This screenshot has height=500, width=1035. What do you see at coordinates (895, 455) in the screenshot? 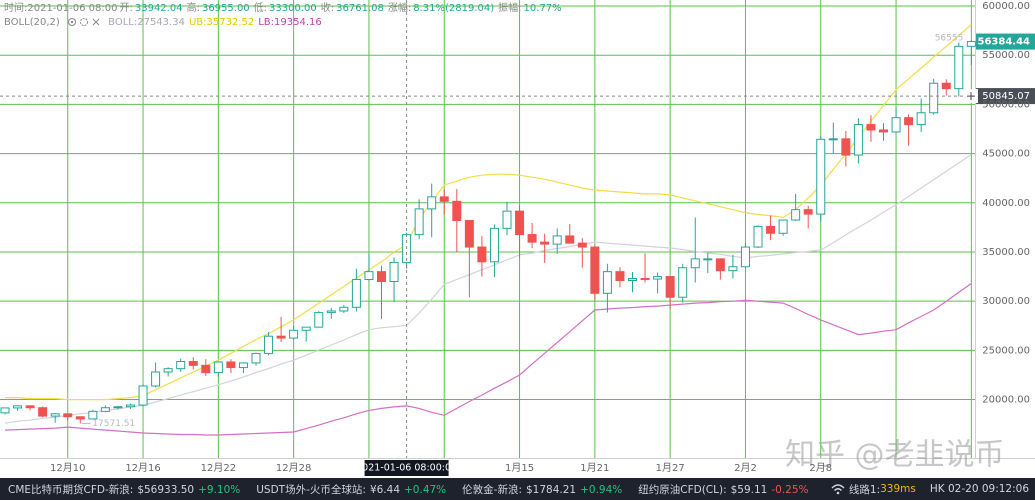
I see `watermark: 知乎 @老韭说币` at bounding box center [895, 455].